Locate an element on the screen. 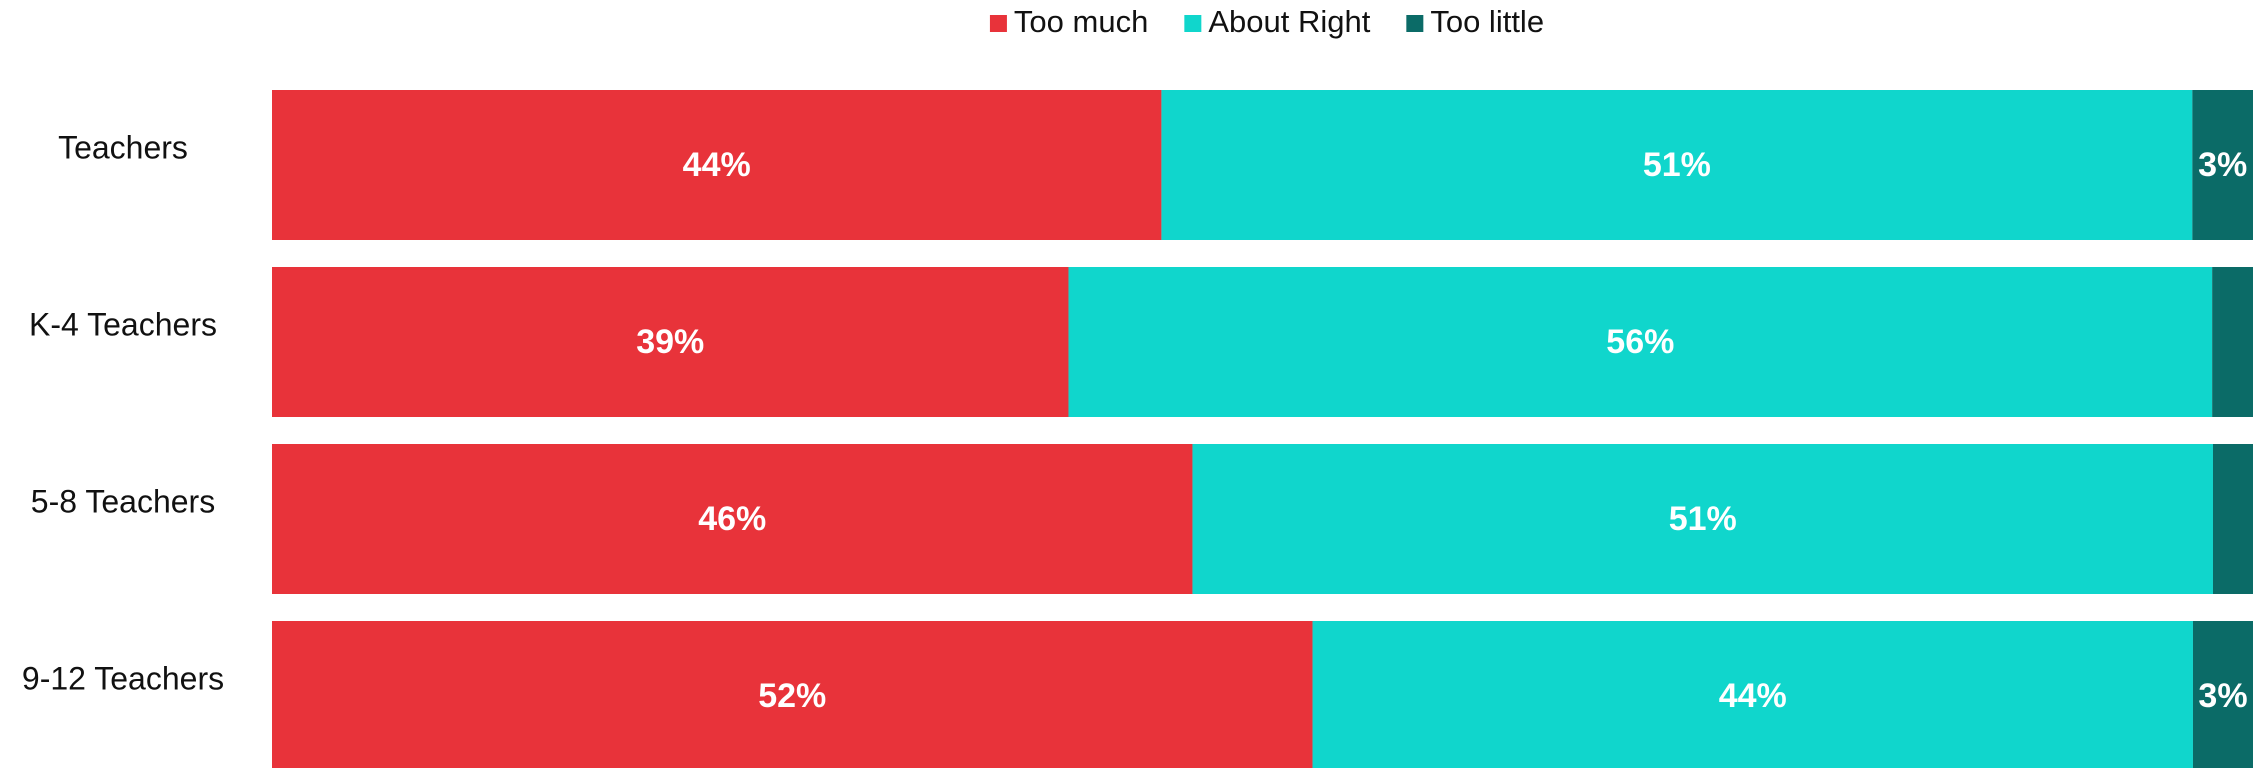 This screenshot has width=2268, height=768. legend-label: Too little is located at coordinates (1487, 21).